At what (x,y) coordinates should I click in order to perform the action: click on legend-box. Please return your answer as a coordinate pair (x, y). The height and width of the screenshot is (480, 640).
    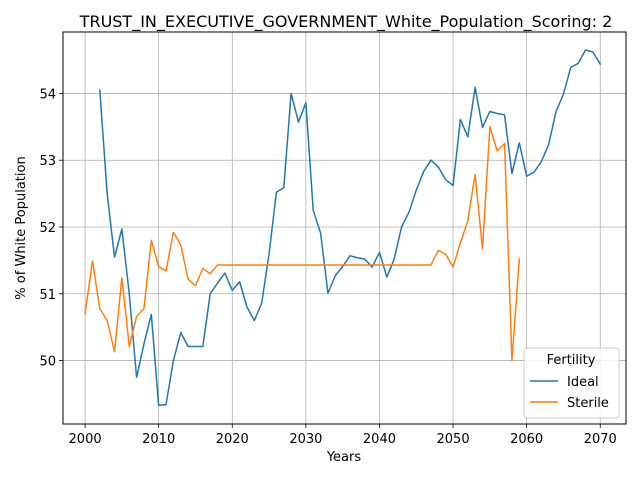
    Looking at the image, I should click on (571, 383).